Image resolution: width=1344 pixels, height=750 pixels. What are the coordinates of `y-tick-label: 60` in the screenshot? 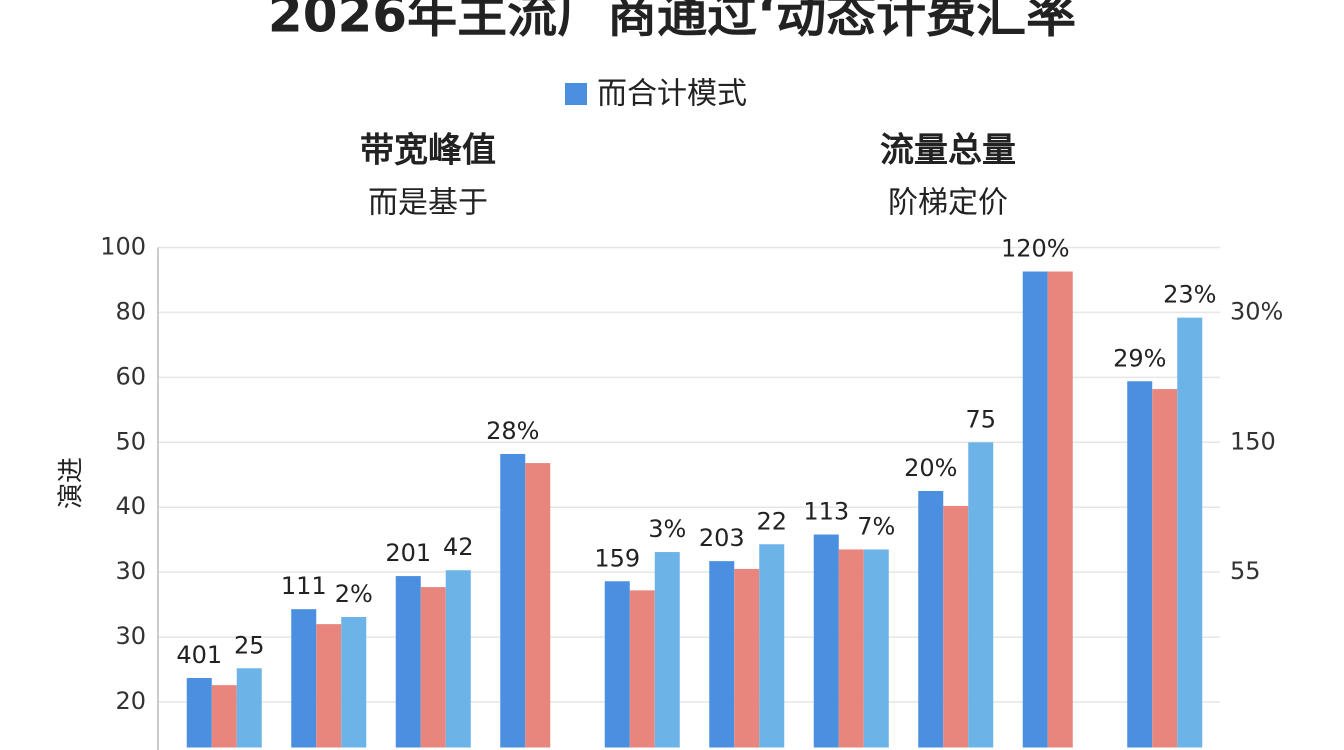 It's located at (130, 376).